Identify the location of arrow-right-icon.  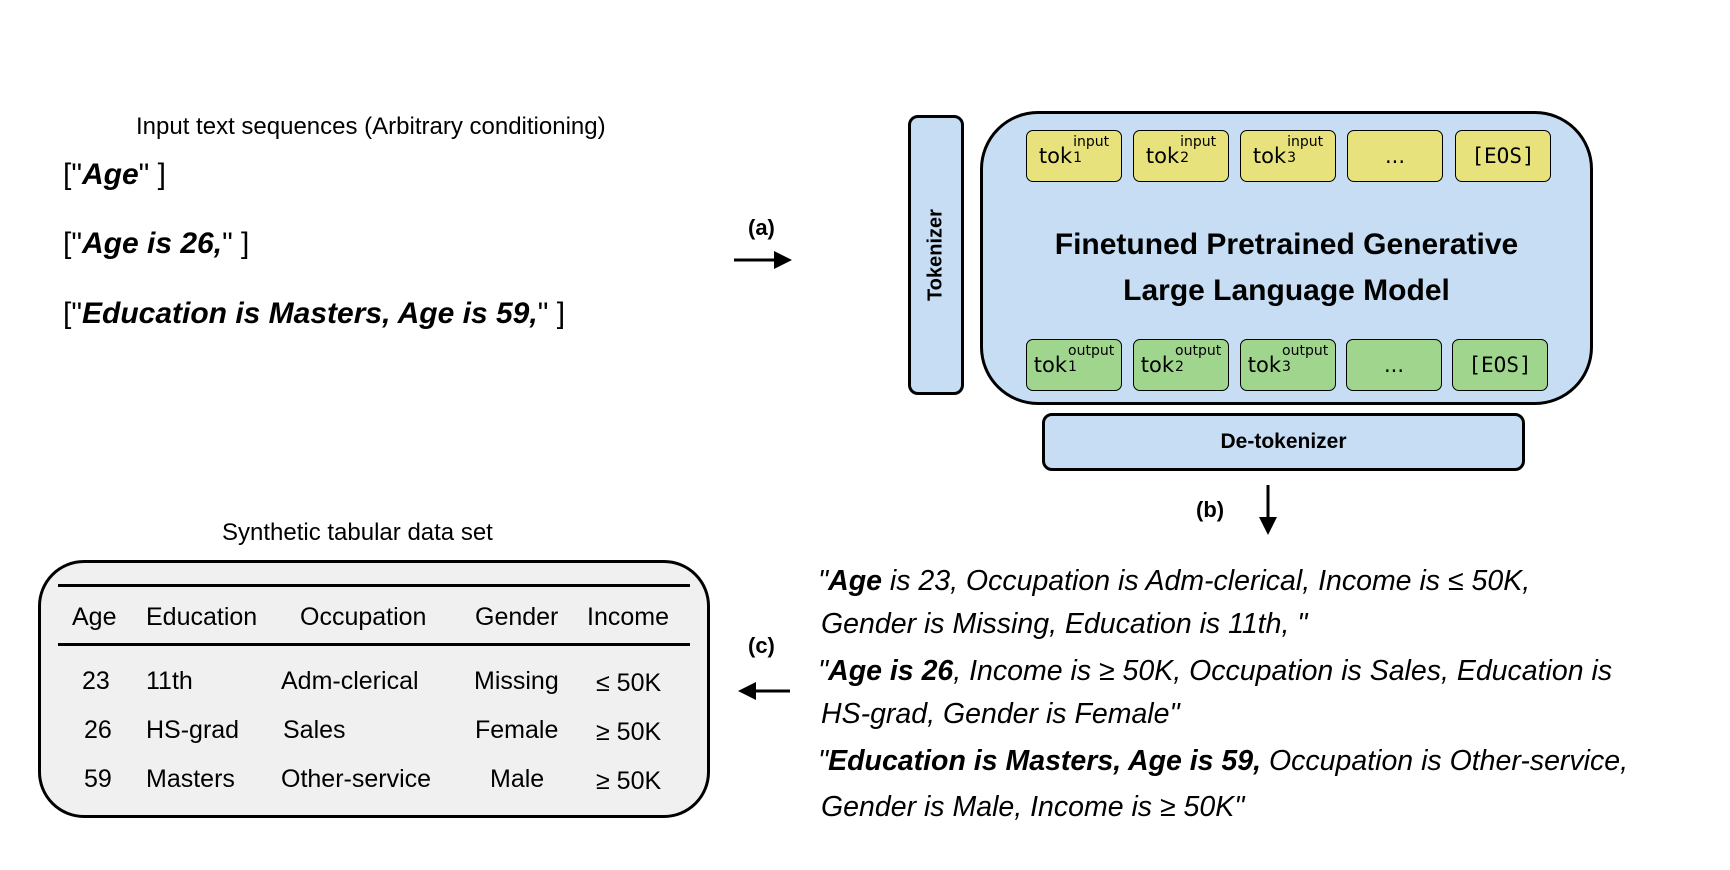
(763, 260).